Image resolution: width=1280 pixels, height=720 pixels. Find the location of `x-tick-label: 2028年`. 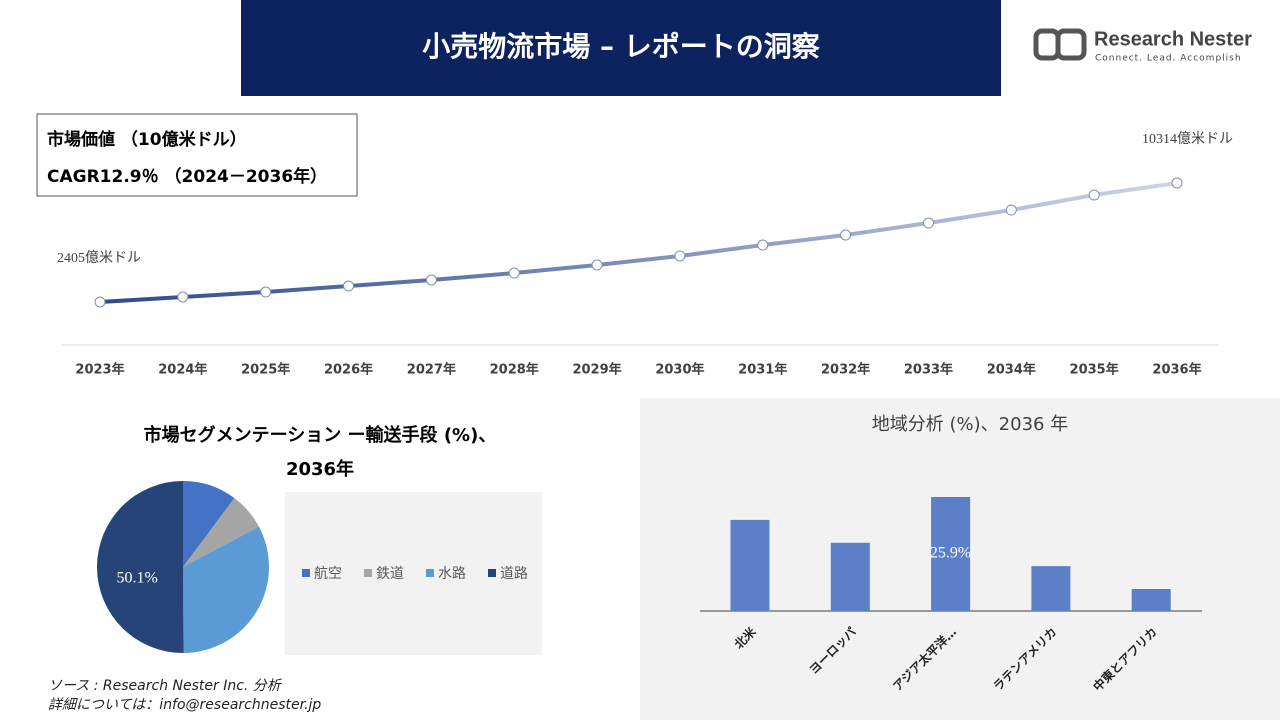

x-tick-label: 2028年 is located at coordinates (514, 370).